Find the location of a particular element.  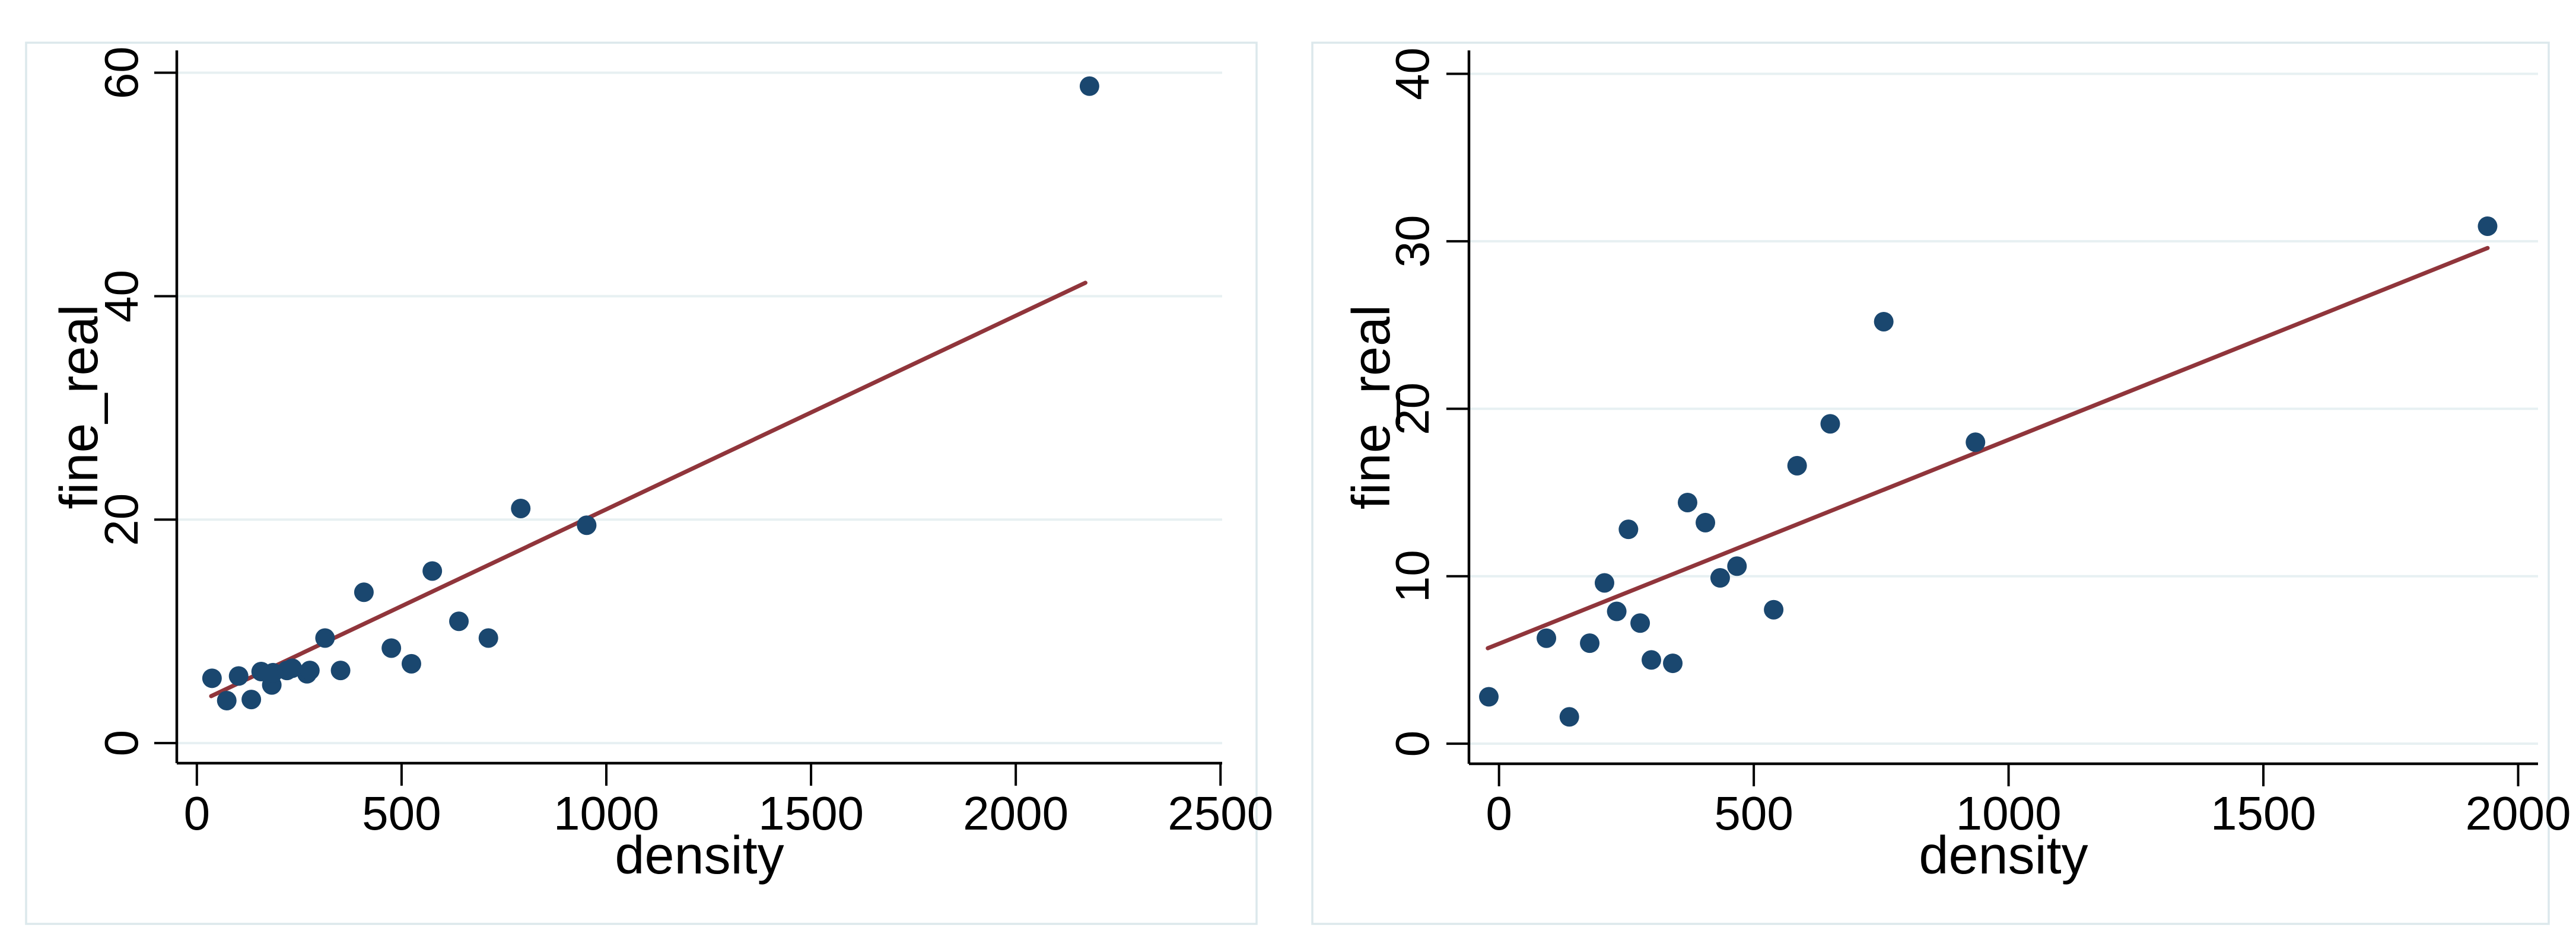

y-tick-label: 60 is located at coordinates (121, 72).